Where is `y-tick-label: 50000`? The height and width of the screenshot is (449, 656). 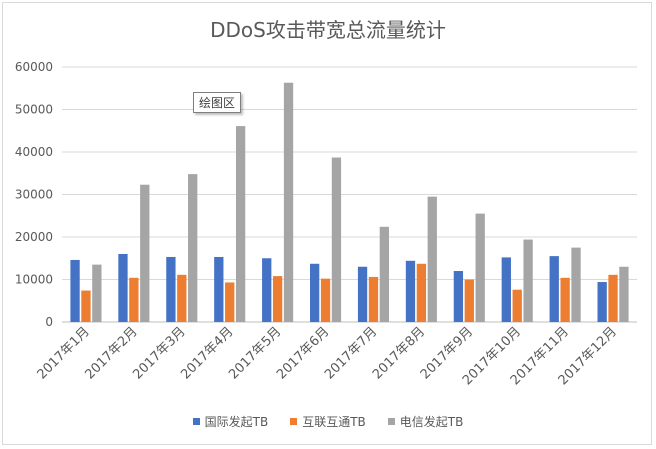
y-tick-label: 50000 is located at coordinates (34, 110).